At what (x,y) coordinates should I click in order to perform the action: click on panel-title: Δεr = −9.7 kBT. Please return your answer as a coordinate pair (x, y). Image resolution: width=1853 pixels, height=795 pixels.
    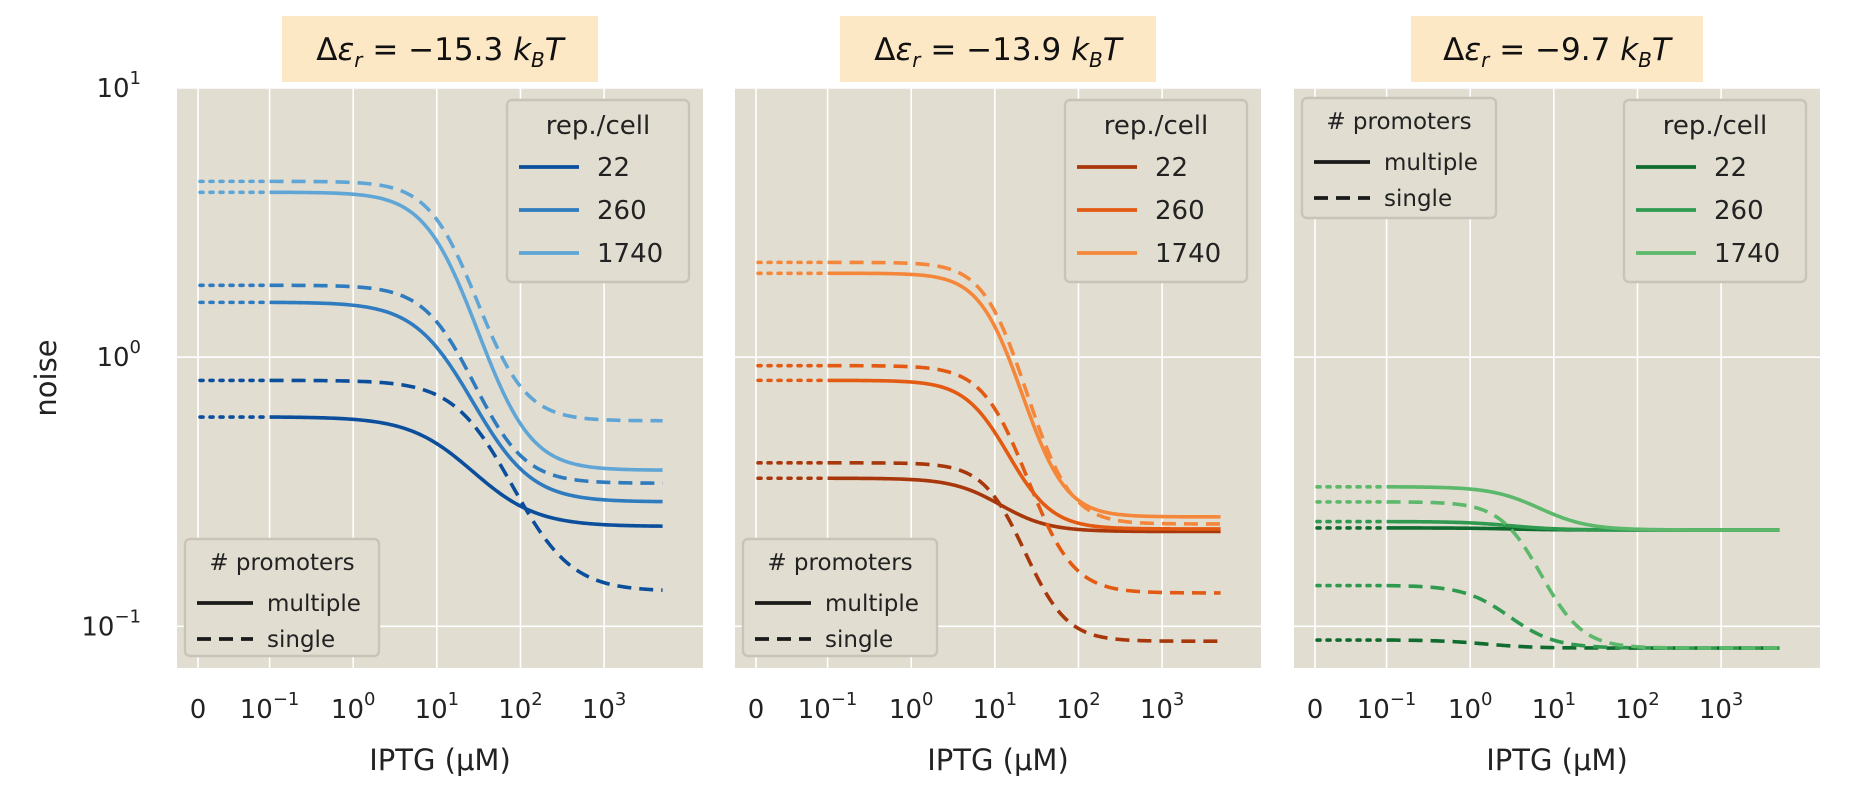
    Looking at the image, I should click on (1558, 52).